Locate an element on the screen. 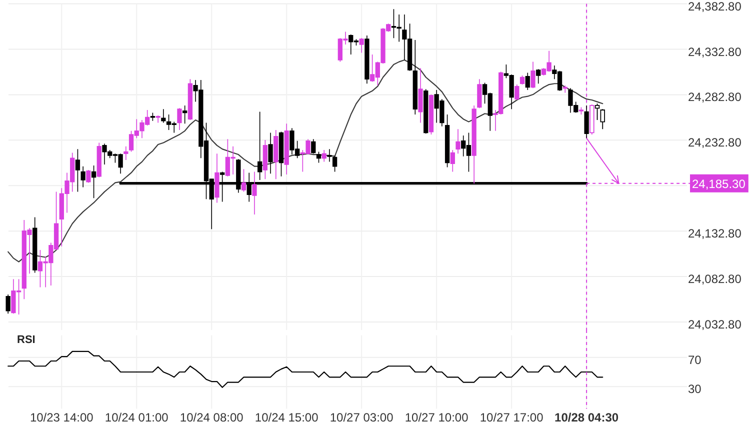 Image resolution: width=756 pixels, height=432 pixels. y-tick-label: 30 is located at coordinates (695, 389).